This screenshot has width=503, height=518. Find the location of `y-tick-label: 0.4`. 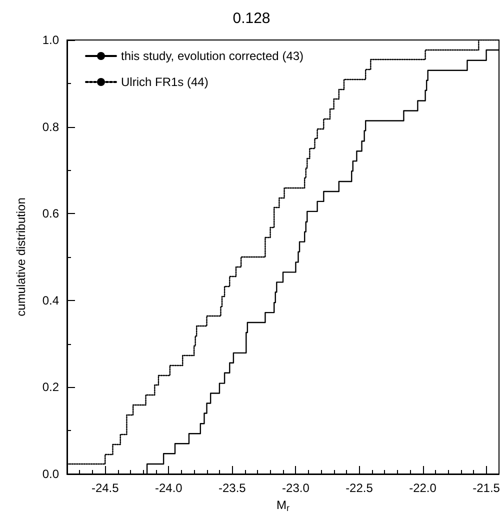

y-tick-label: 0.4 is located at coordinates (51, 300).